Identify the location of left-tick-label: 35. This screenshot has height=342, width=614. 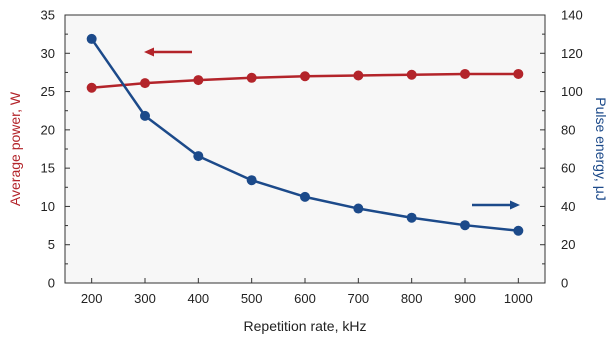
(48, 15).